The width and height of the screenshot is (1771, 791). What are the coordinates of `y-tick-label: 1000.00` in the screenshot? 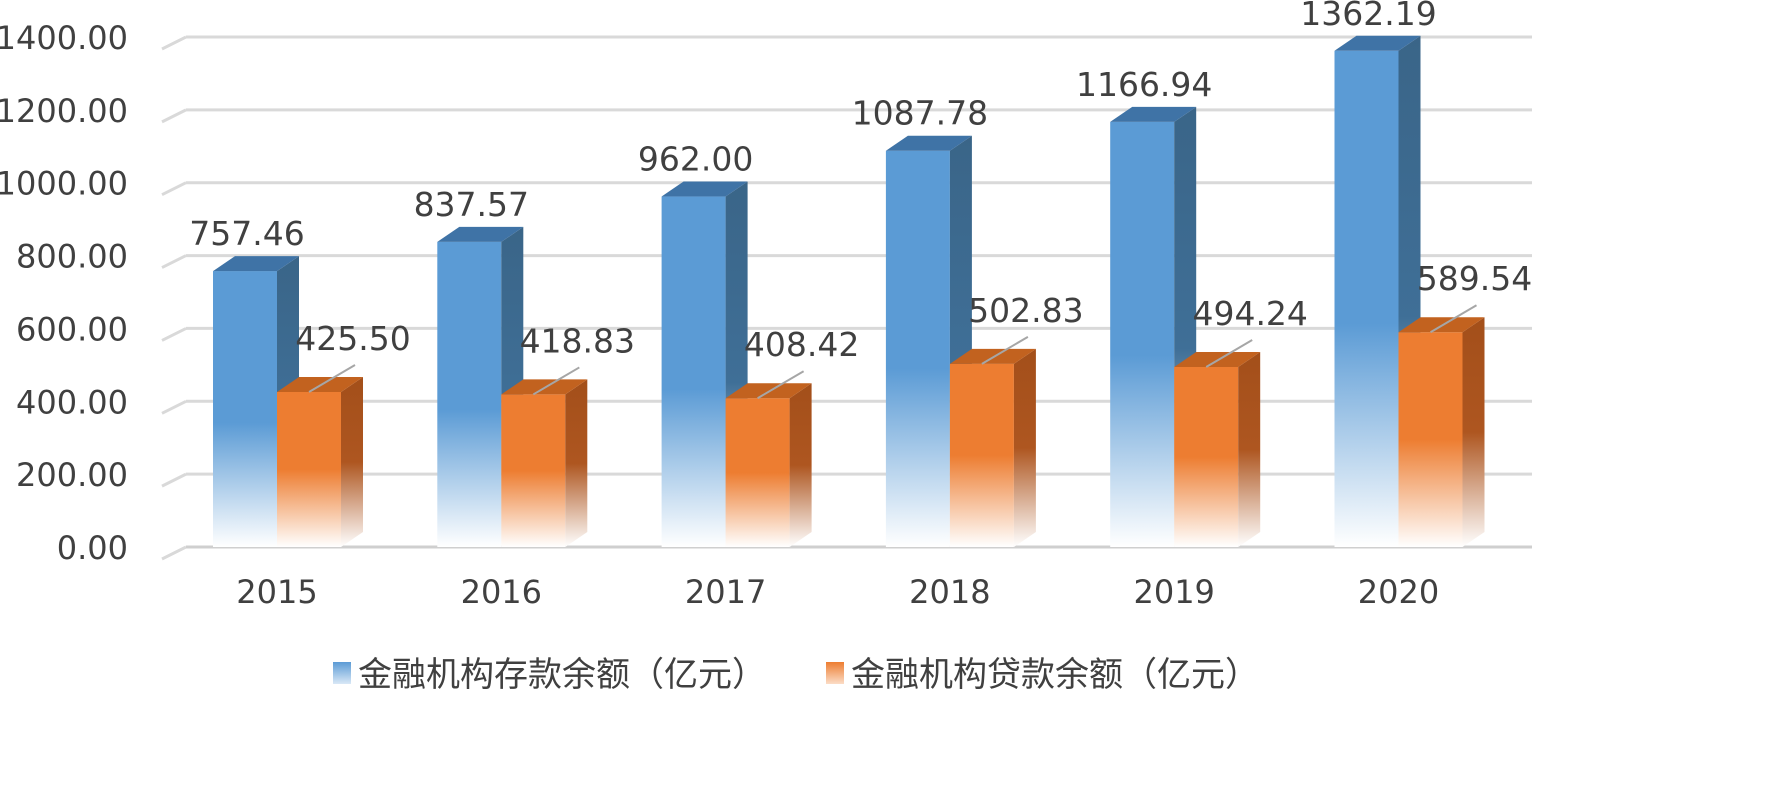 It's located at (64, 184).